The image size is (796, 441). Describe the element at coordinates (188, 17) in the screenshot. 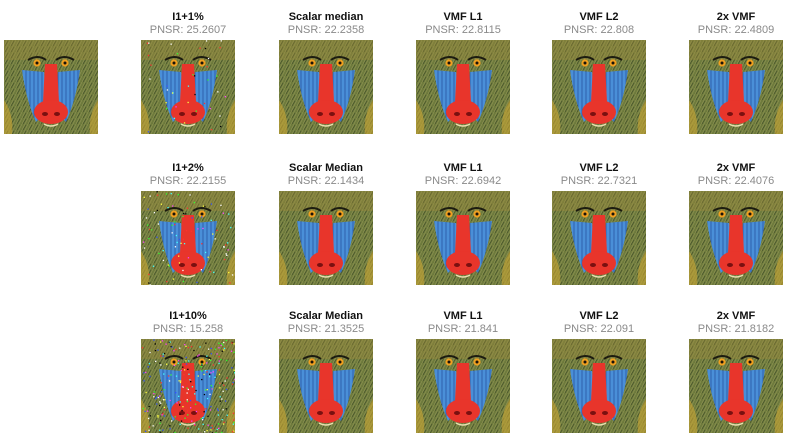

I see `panel-title: I1+1%` at that location.